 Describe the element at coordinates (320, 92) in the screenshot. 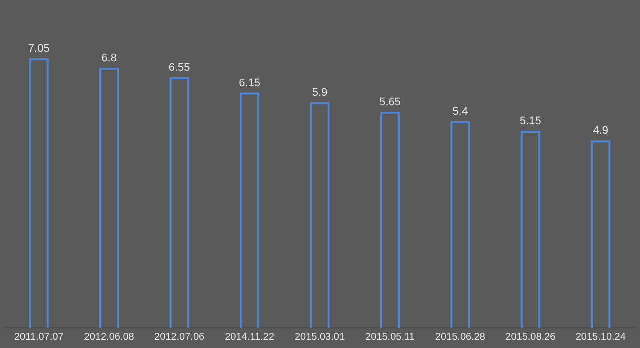

I see `data-label: 5.9` at that location.